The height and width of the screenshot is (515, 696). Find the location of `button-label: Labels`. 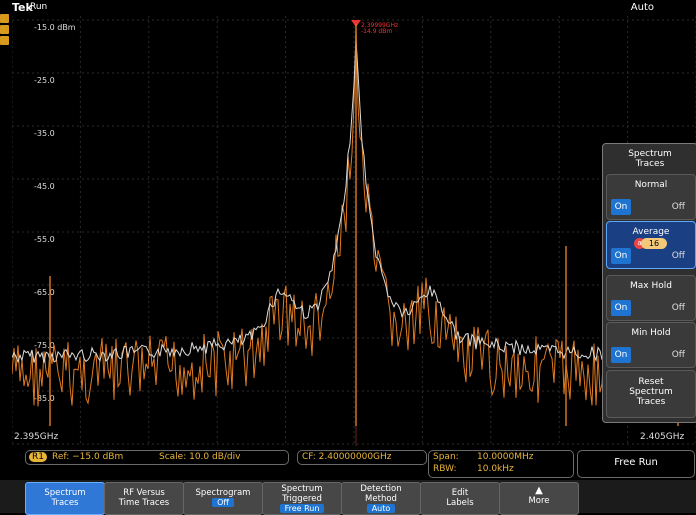

button-label: Labels is located at coordinates (460, 503).